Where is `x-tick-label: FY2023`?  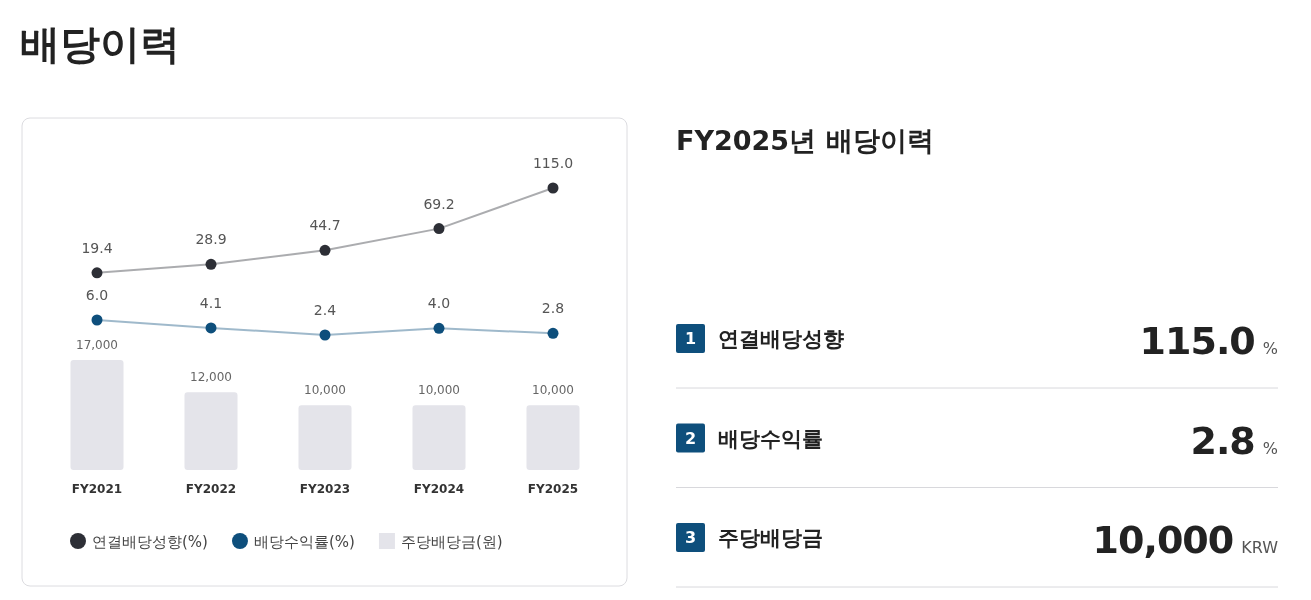 x-tick-label: FY2023 is located at coordinates (325, 489).